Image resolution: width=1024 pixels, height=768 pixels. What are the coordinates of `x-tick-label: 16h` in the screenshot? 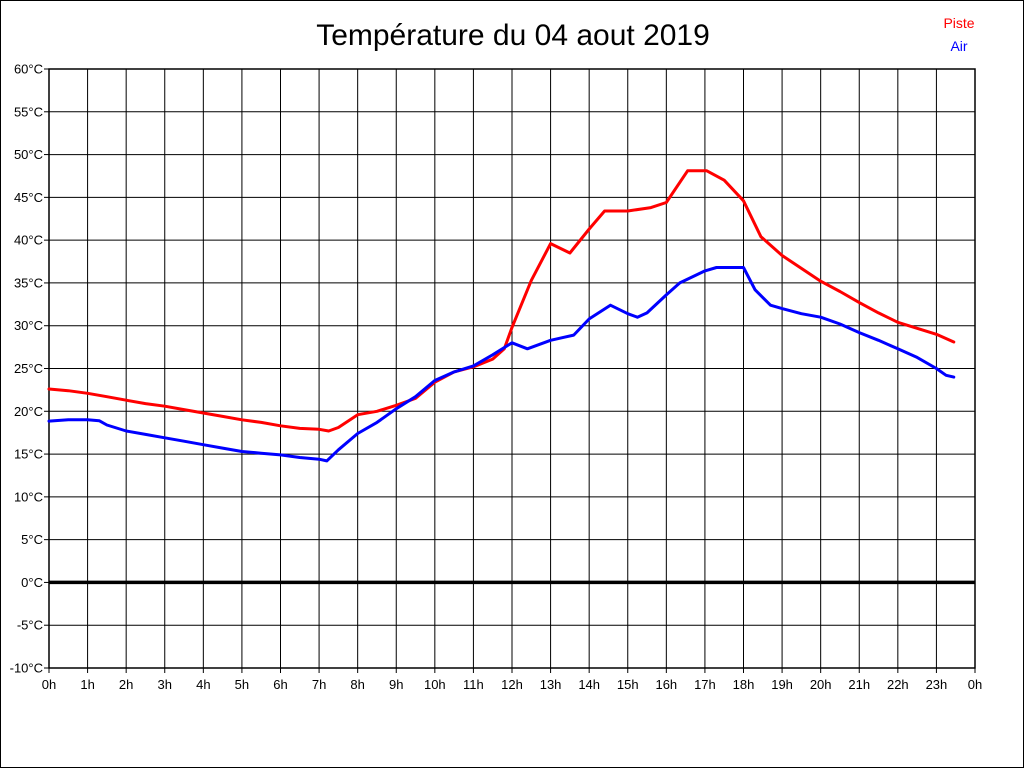 It's located at (666, 684).